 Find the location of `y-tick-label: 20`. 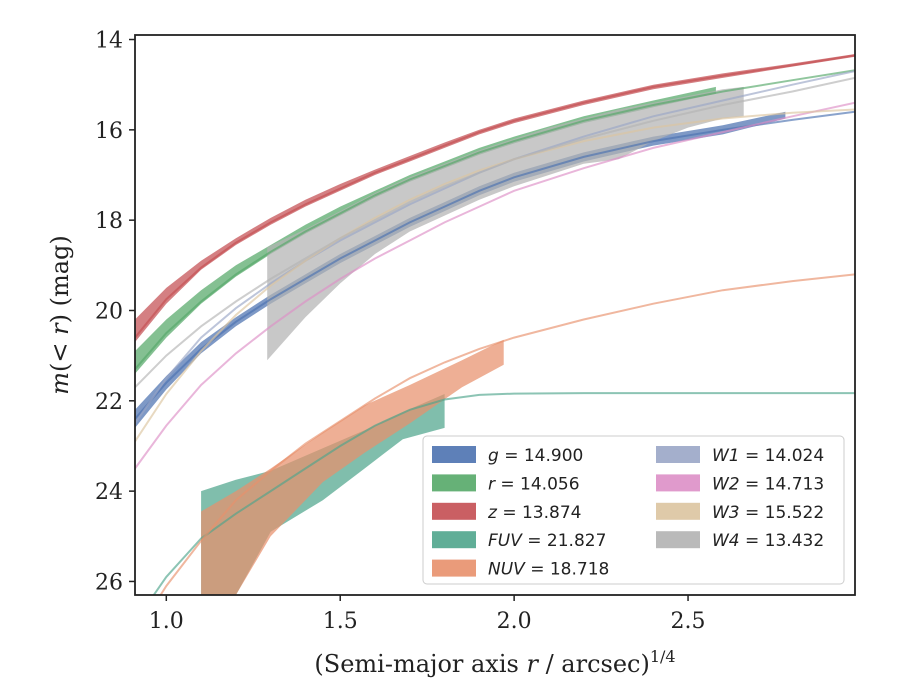

y-tick-label: 20 is located at coordinates (109, 311).